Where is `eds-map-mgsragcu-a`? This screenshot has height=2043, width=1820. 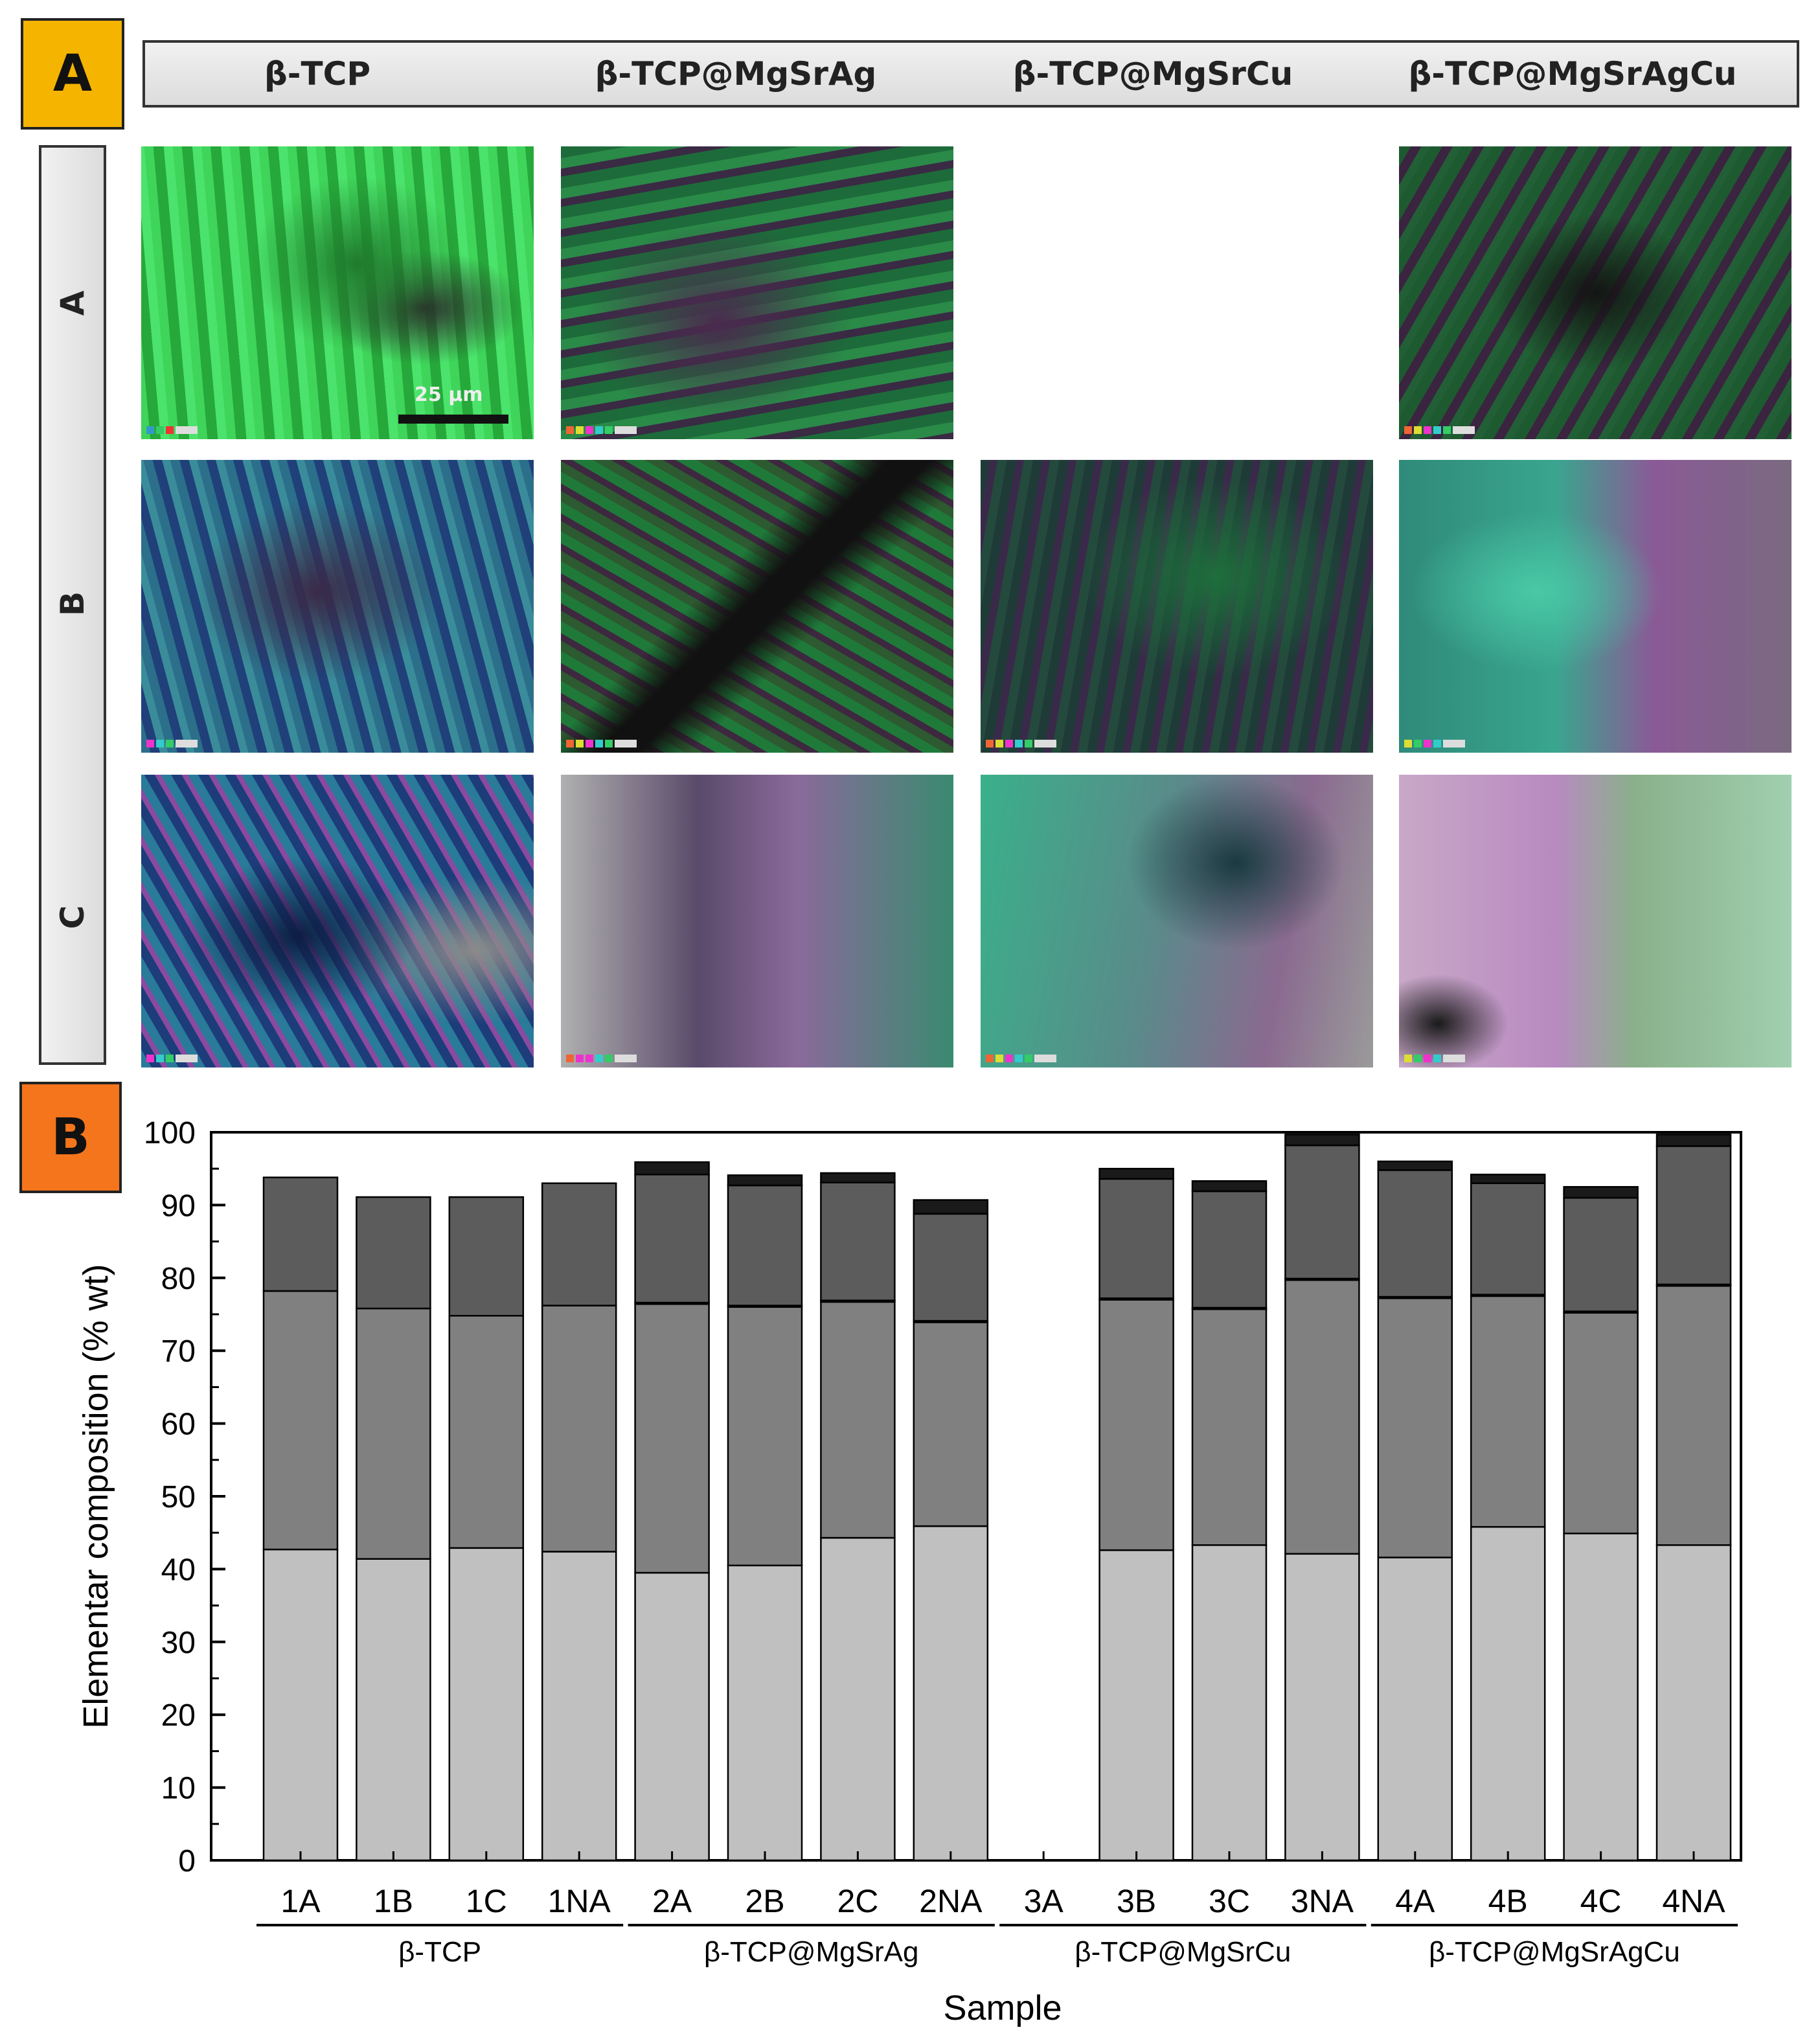 eds-map-mgsragcu-a is located at coordinates (1595, 292).